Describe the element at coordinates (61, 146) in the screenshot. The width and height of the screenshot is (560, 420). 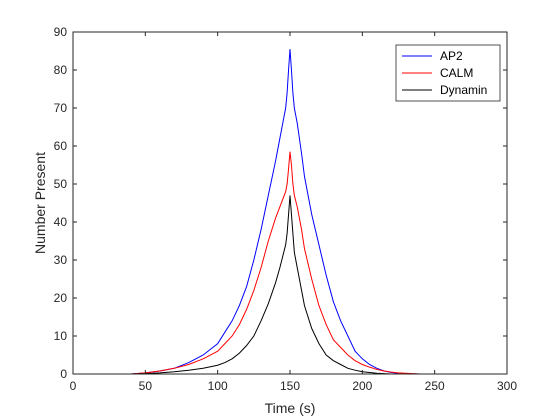
I see `y-tick-label: 60` at that location.